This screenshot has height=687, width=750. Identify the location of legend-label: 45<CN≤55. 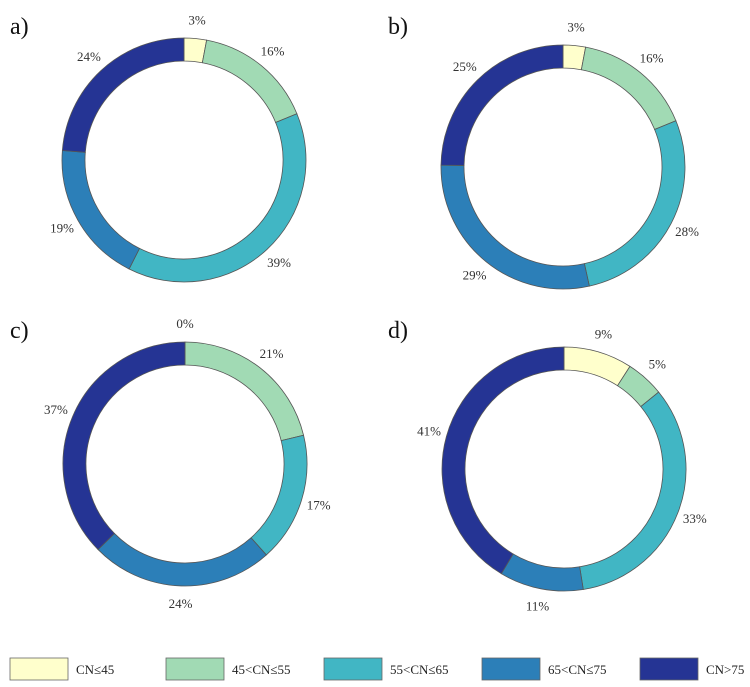
(261, 669).